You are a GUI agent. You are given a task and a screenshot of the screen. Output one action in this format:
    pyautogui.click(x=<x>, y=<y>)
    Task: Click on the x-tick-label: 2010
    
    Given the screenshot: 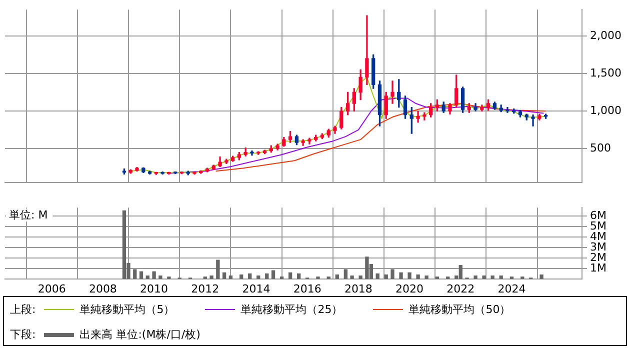 What is the action you would take?
    pyautogui.click(x=154, y=289)
    